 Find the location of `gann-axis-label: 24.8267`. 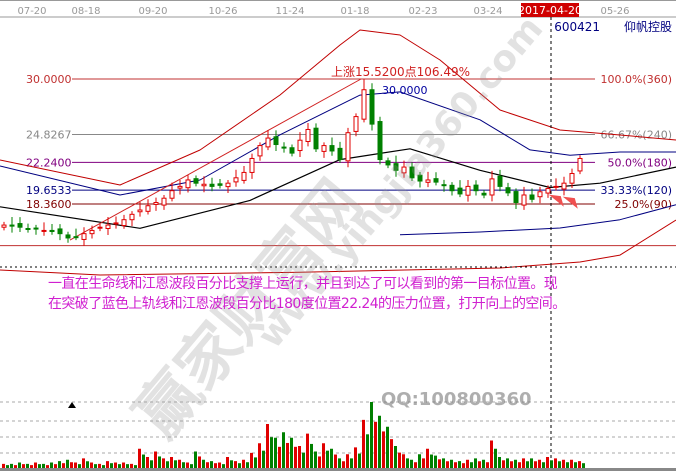

gann-axis-label: 24.8267 is located at coordinates (49, 135).